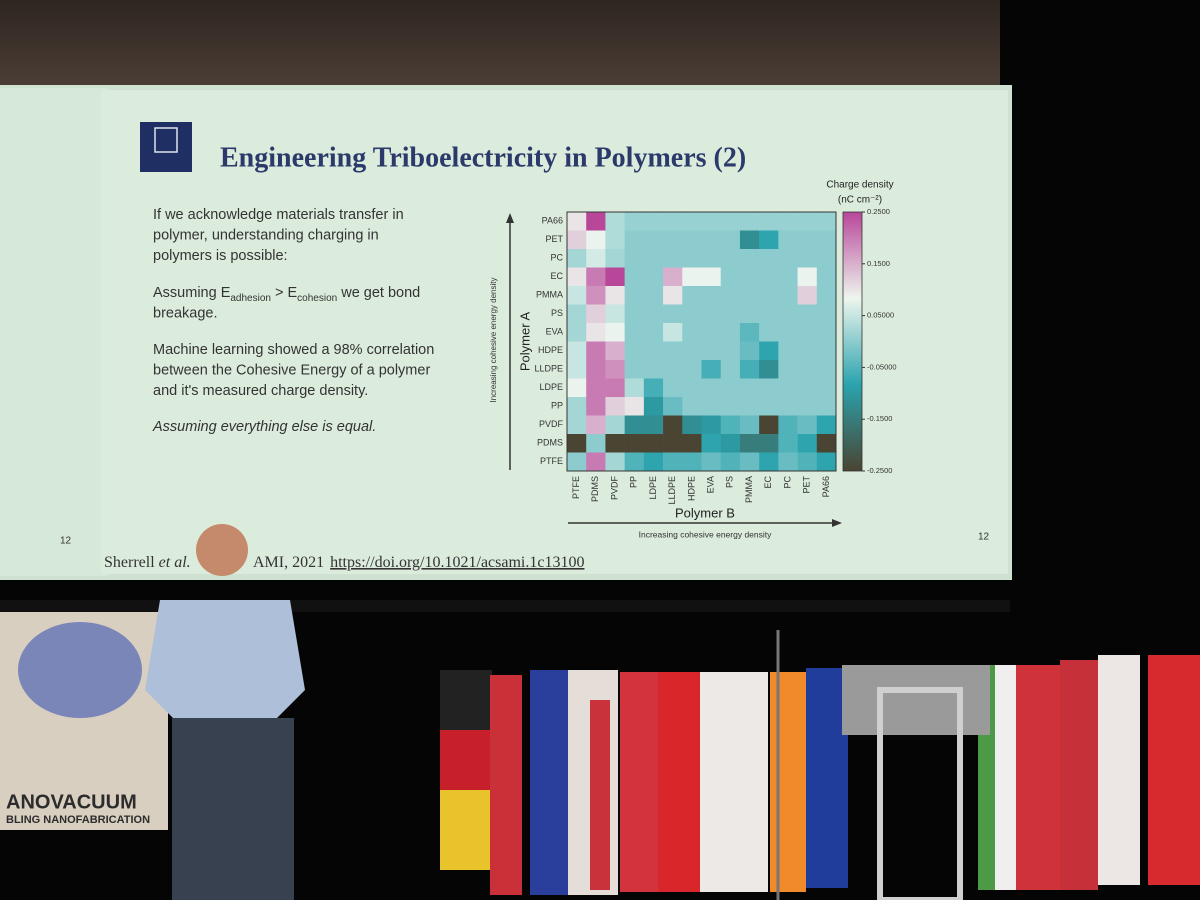  What do you see at coordinates (233, 809) in the screenshot?
I see `speaker-trousers` at bounding box center [233, 809].